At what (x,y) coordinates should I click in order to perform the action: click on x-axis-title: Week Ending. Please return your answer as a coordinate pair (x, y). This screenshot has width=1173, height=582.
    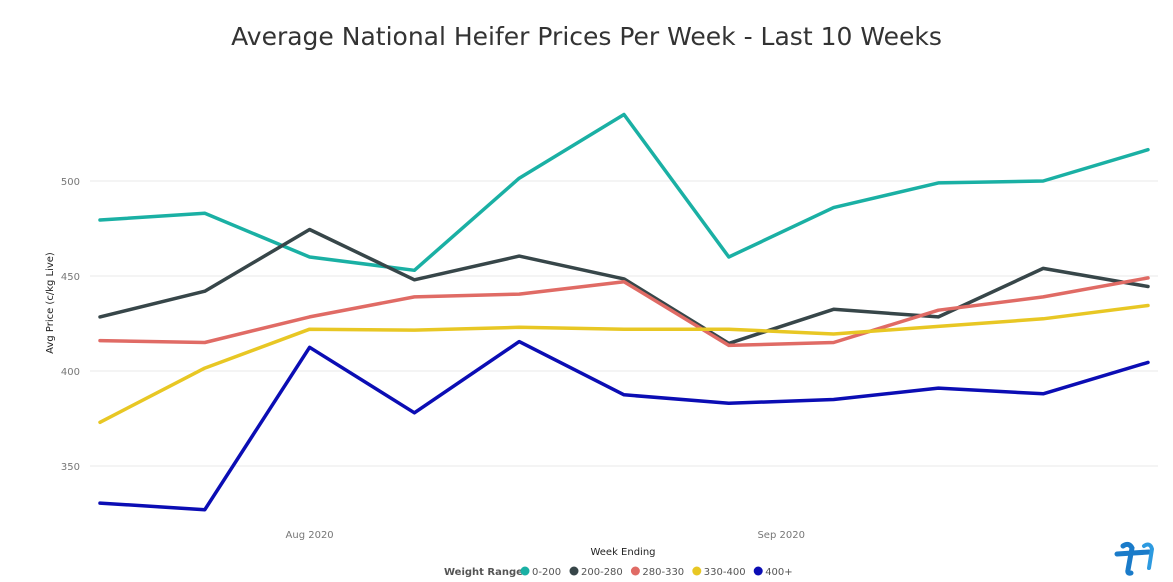
    Looking at the image, I should click on (622, 552).